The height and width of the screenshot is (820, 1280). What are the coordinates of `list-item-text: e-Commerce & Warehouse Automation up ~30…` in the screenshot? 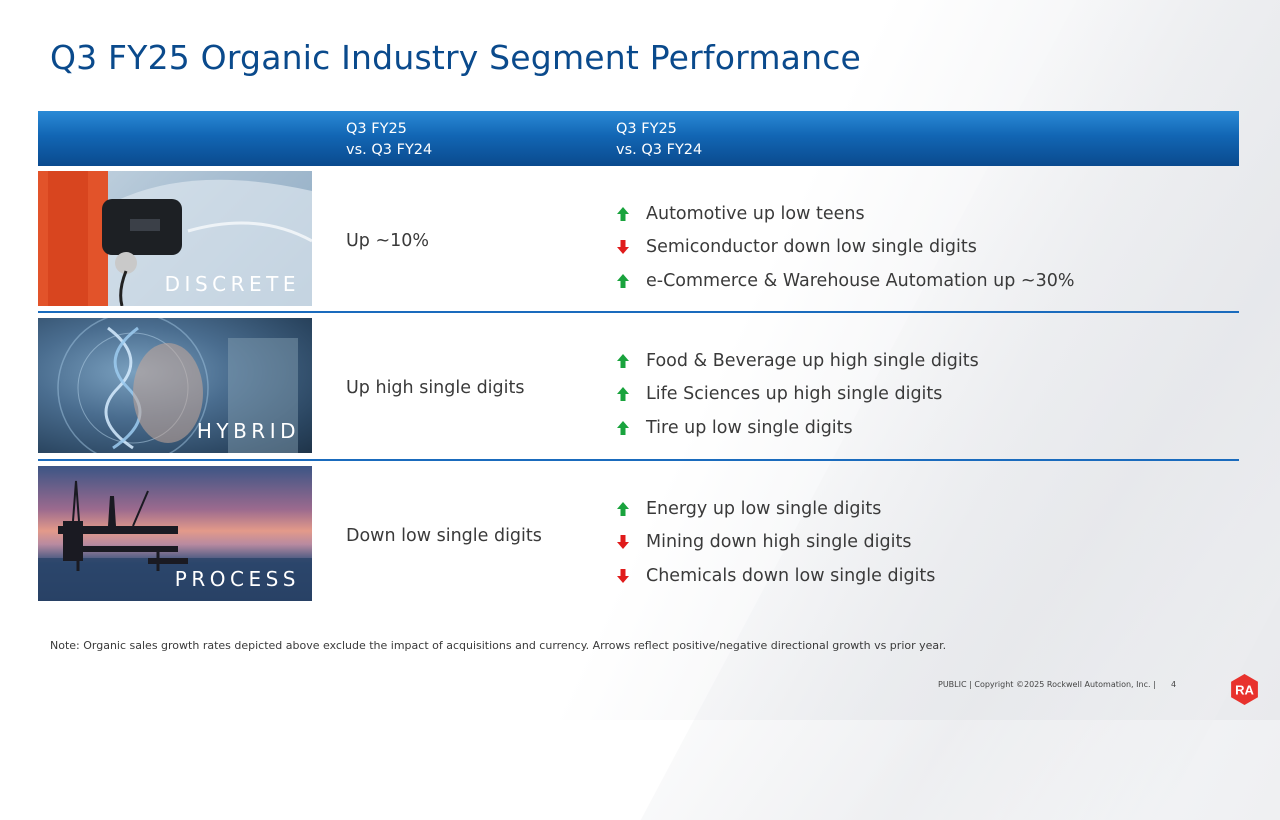 It's located at (860, 280).